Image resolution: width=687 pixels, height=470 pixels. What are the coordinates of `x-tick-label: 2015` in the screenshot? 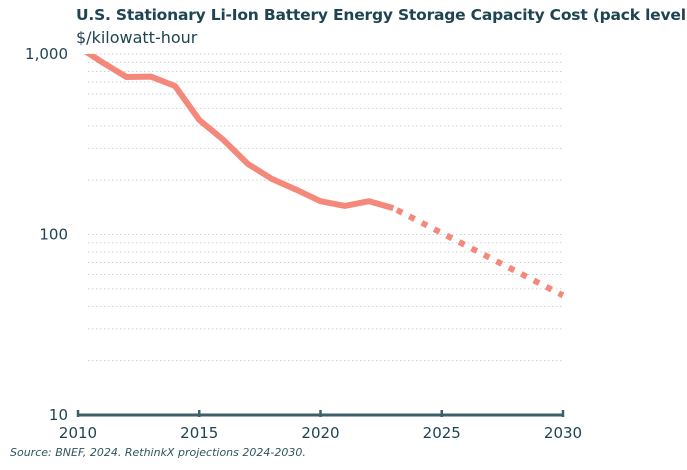 It's located at (199, 433).